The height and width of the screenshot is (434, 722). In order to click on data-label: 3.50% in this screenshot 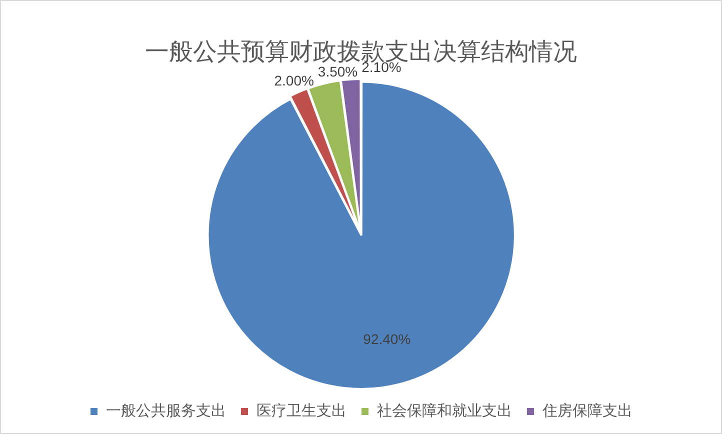, I will do `click(338, 71)`.